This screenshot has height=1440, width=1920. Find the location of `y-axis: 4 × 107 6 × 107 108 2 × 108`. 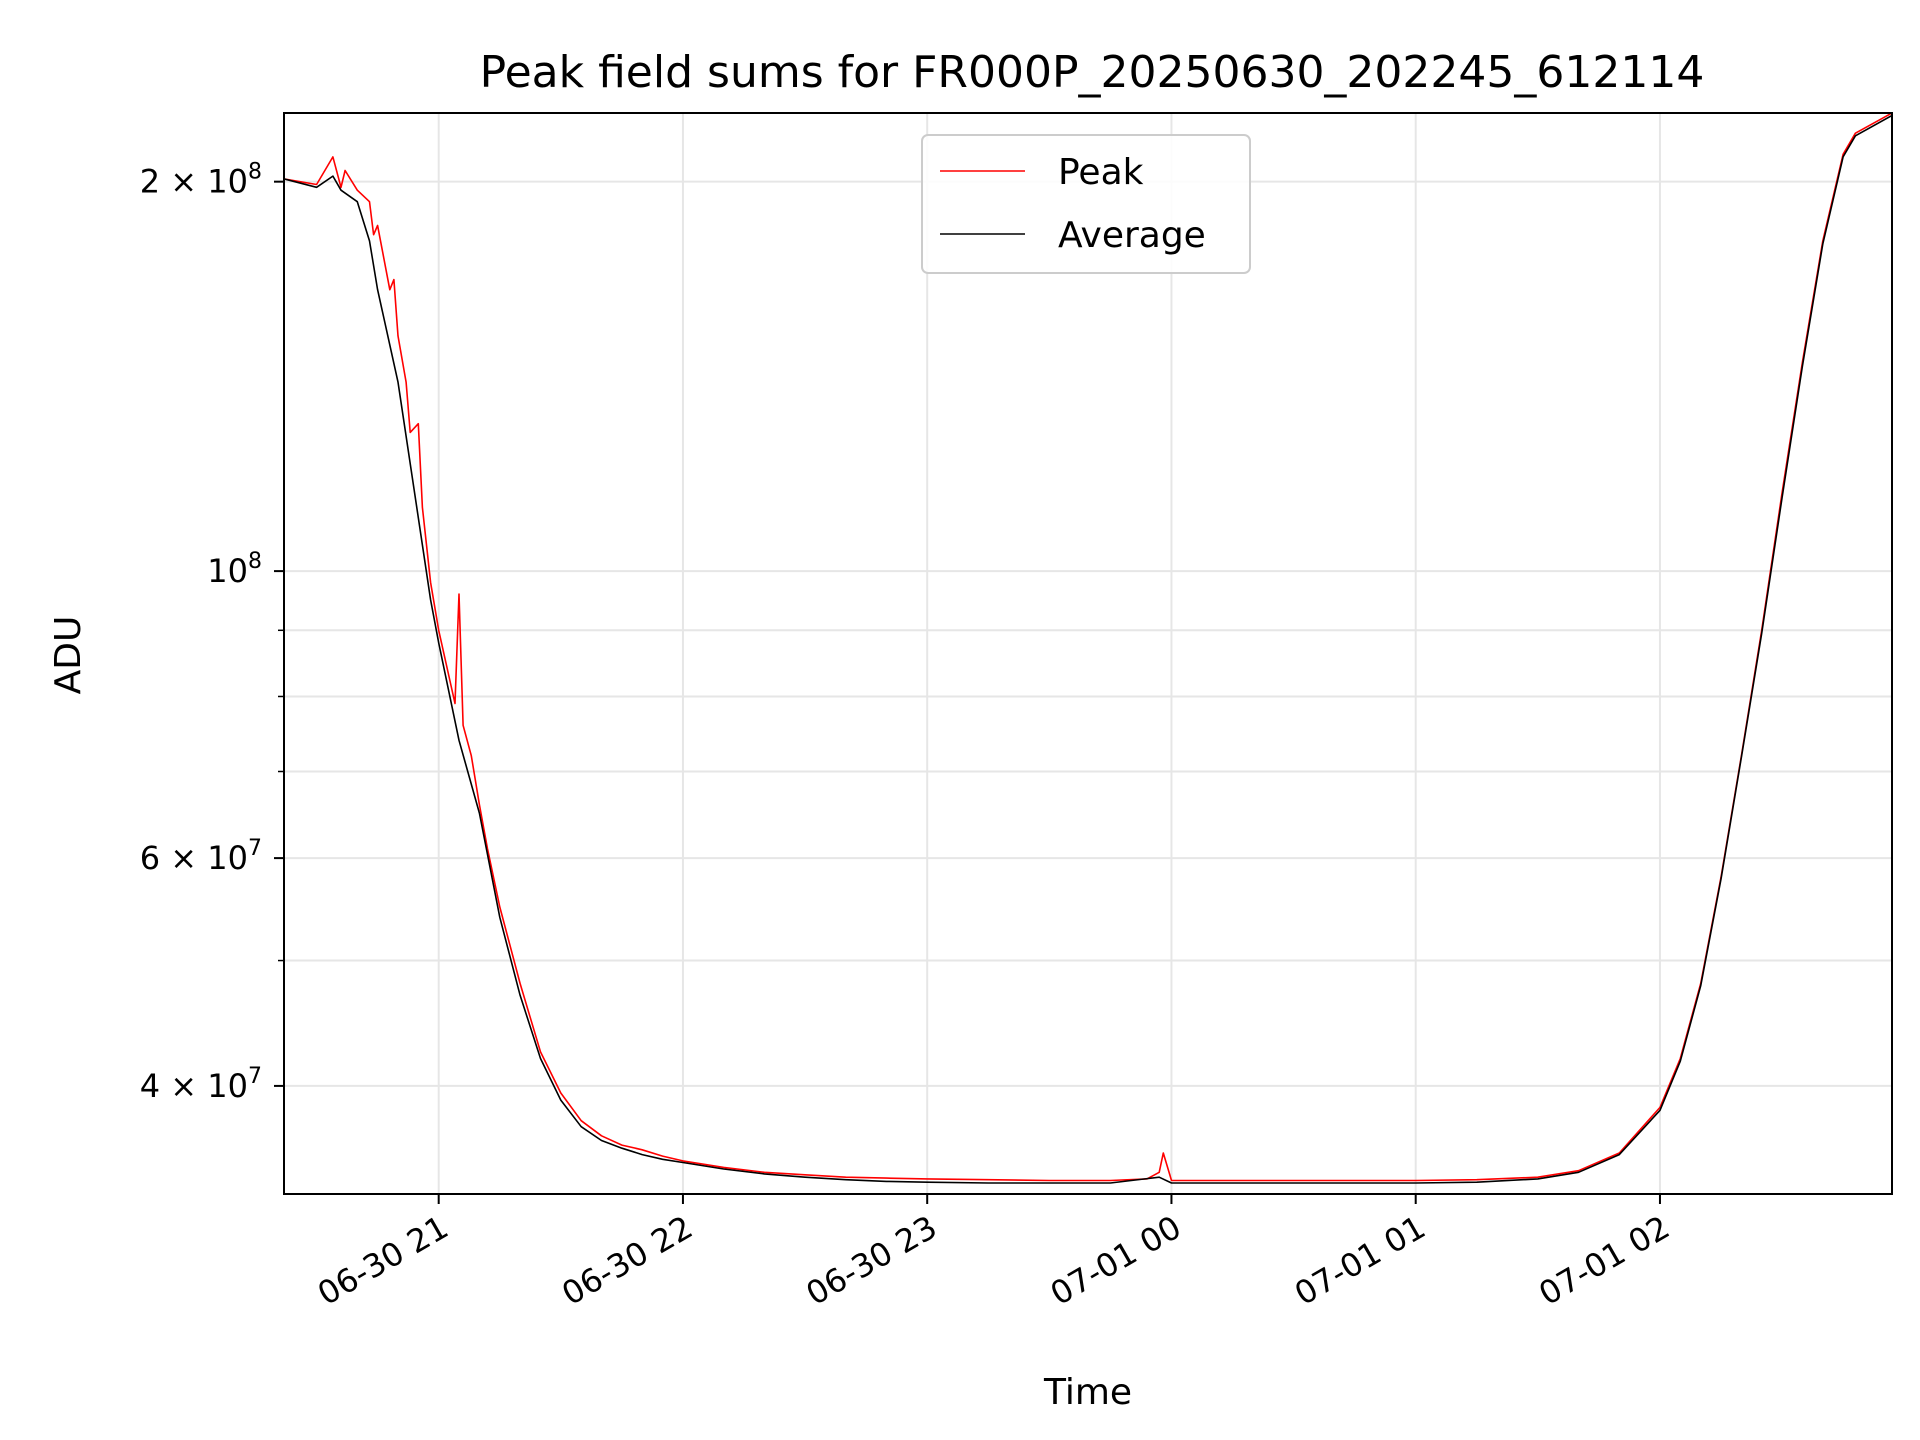

y-axis: 4 × 107 6 × 107 108 2 × 108 is located at coordinates (212, 632).